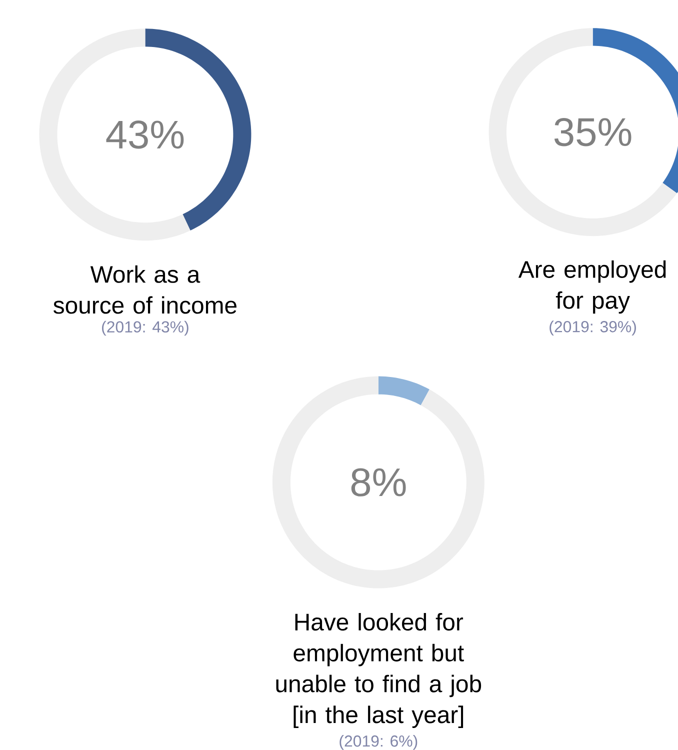 The width and height of the screenshot is (678, 750). What do you see at coordinates (592, 287) in the screenshot?
I see `text: Are employed for pay` at bounding box center [592, 287].